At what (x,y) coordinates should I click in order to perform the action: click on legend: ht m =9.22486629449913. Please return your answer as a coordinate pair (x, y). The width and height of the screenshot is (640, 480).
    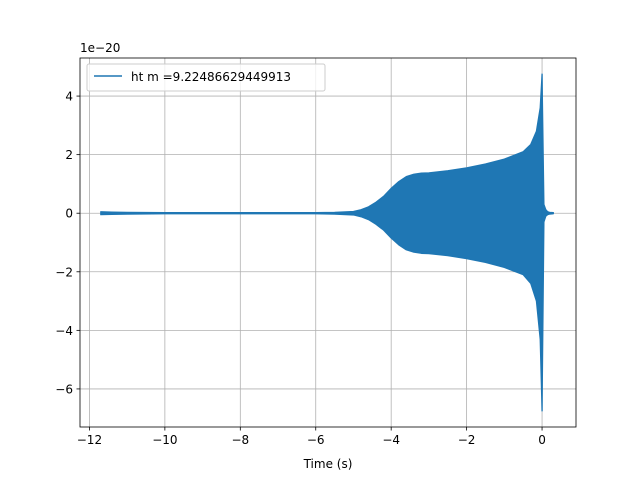
    Looking at the image, I should click on (206, 77).